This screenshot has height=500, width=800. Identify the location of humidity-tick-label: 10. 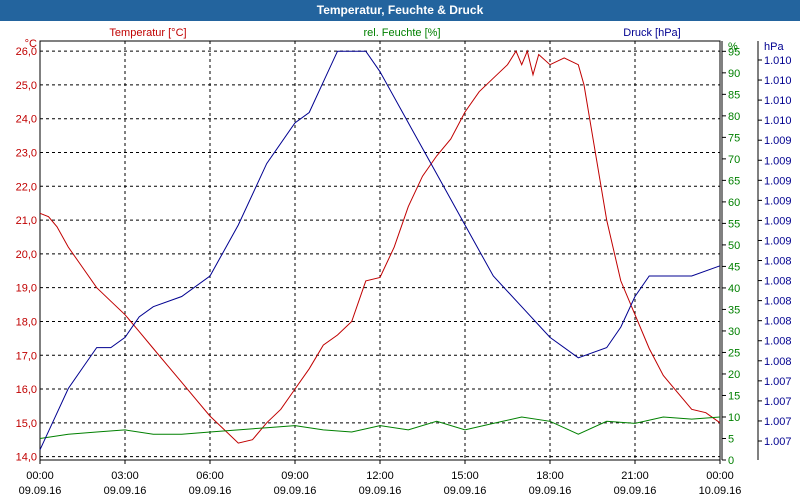
(734, 418).